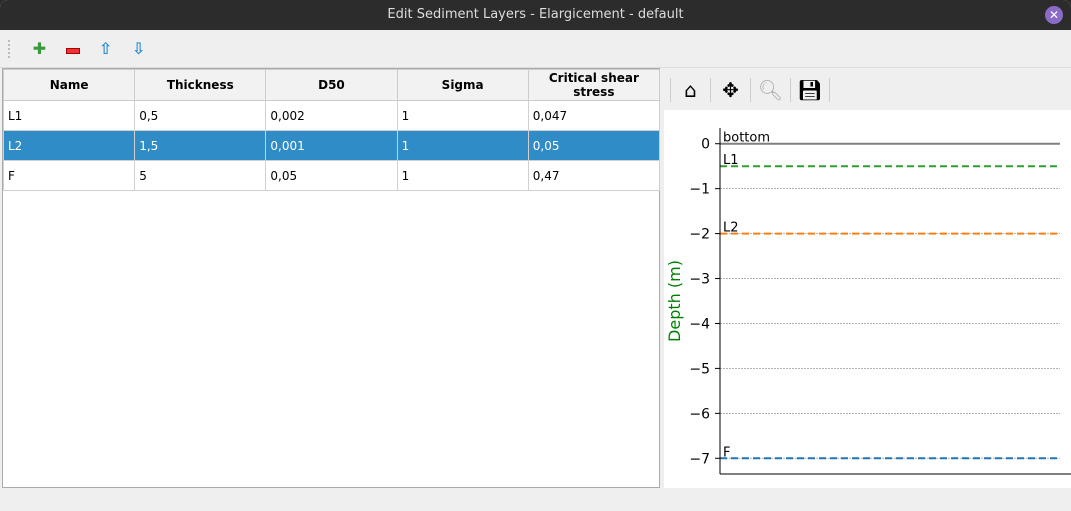 The width and height of the screenshot is (1071, 511). What do you see at coordinates (867, 90) in the screenshot?
I see `plot-toolbar: ⌂ ✥ 🔍︎ 💾︎` at bounding box center [867, 90].